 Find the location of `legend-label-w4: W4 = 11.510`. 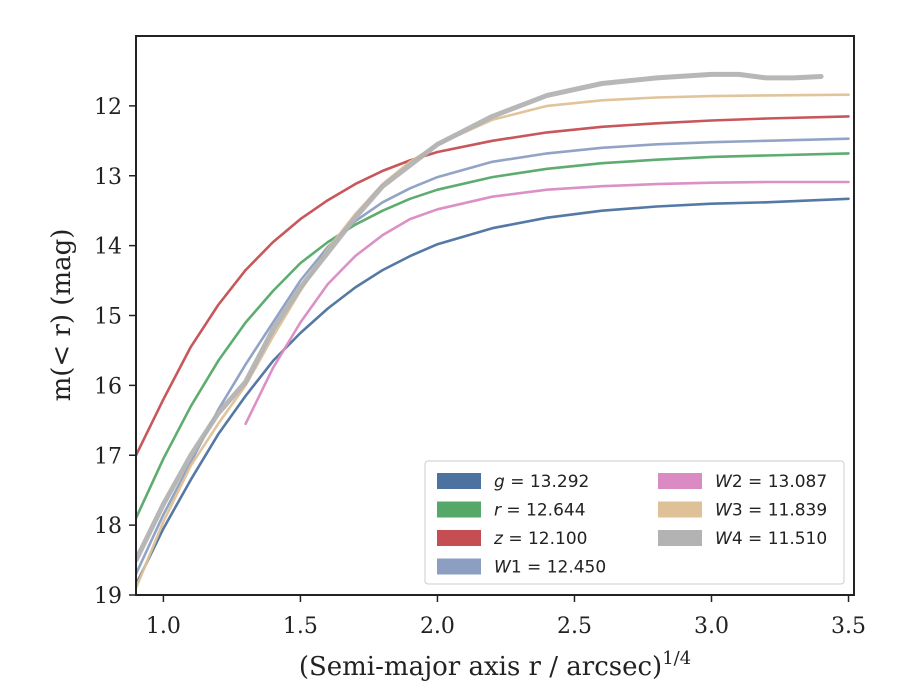

legend-label-w4: W4 = 11.510 is located at coordinates (771, 539).